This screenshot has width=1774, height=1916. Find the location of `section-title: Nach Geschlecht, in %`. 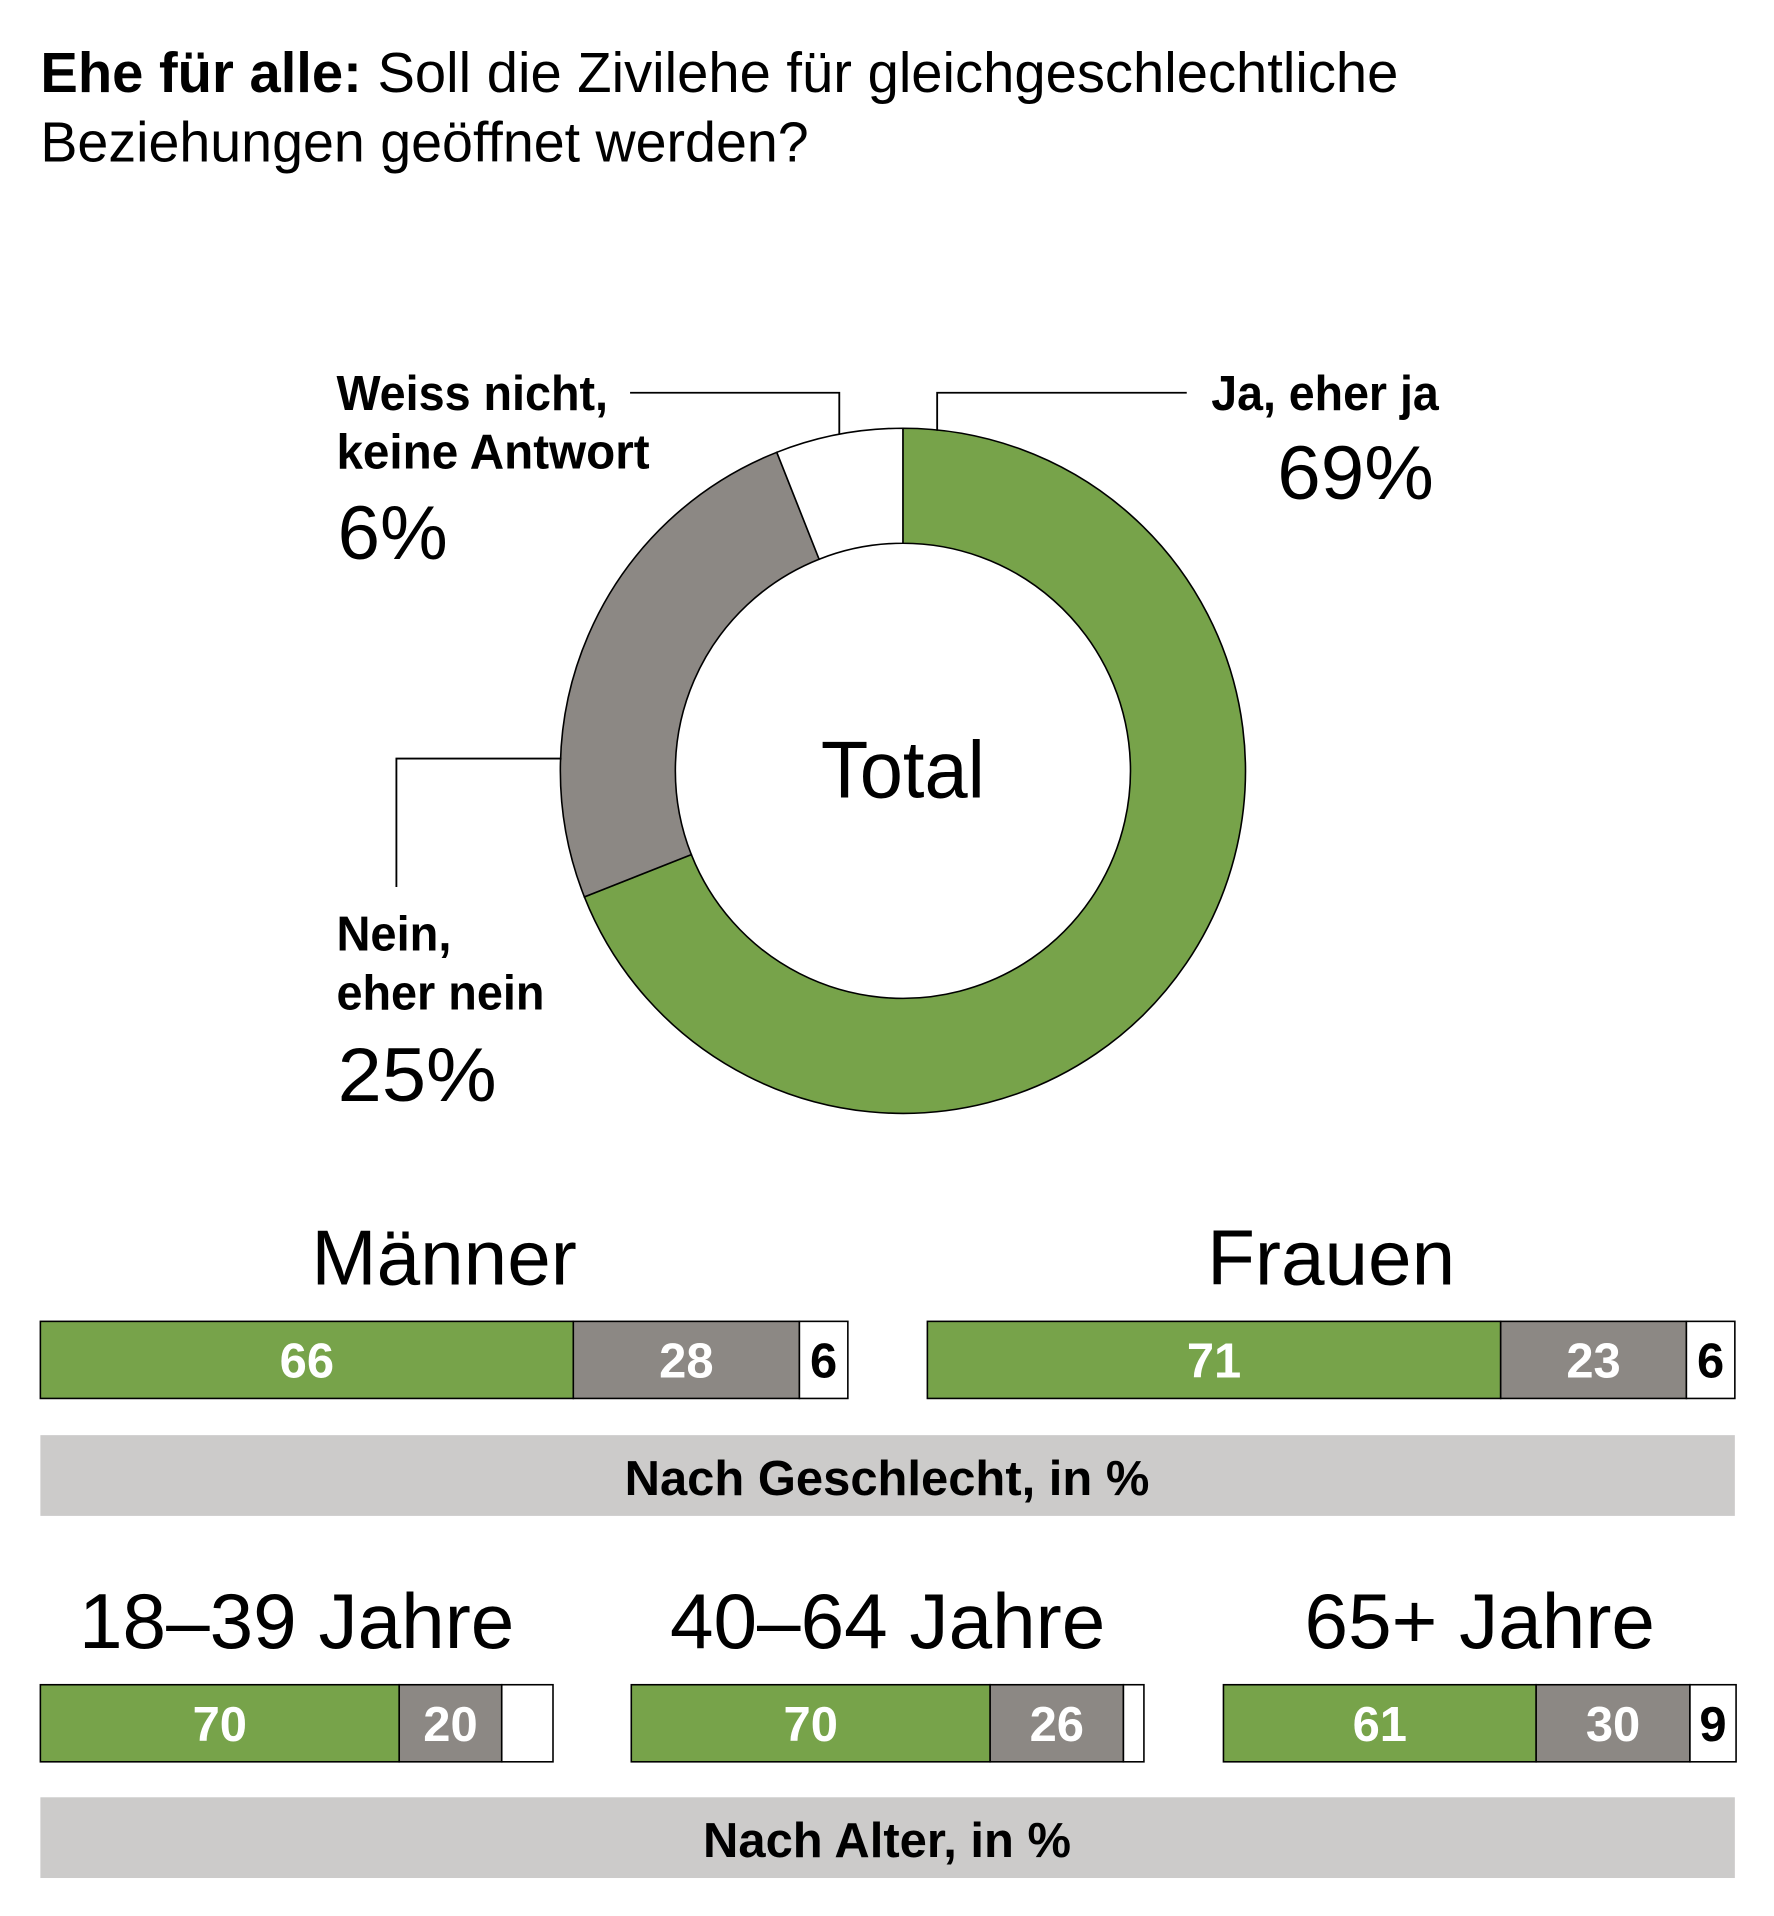

section-title: Nach Geschlecht, in % is located at coordinates (887, 1479).